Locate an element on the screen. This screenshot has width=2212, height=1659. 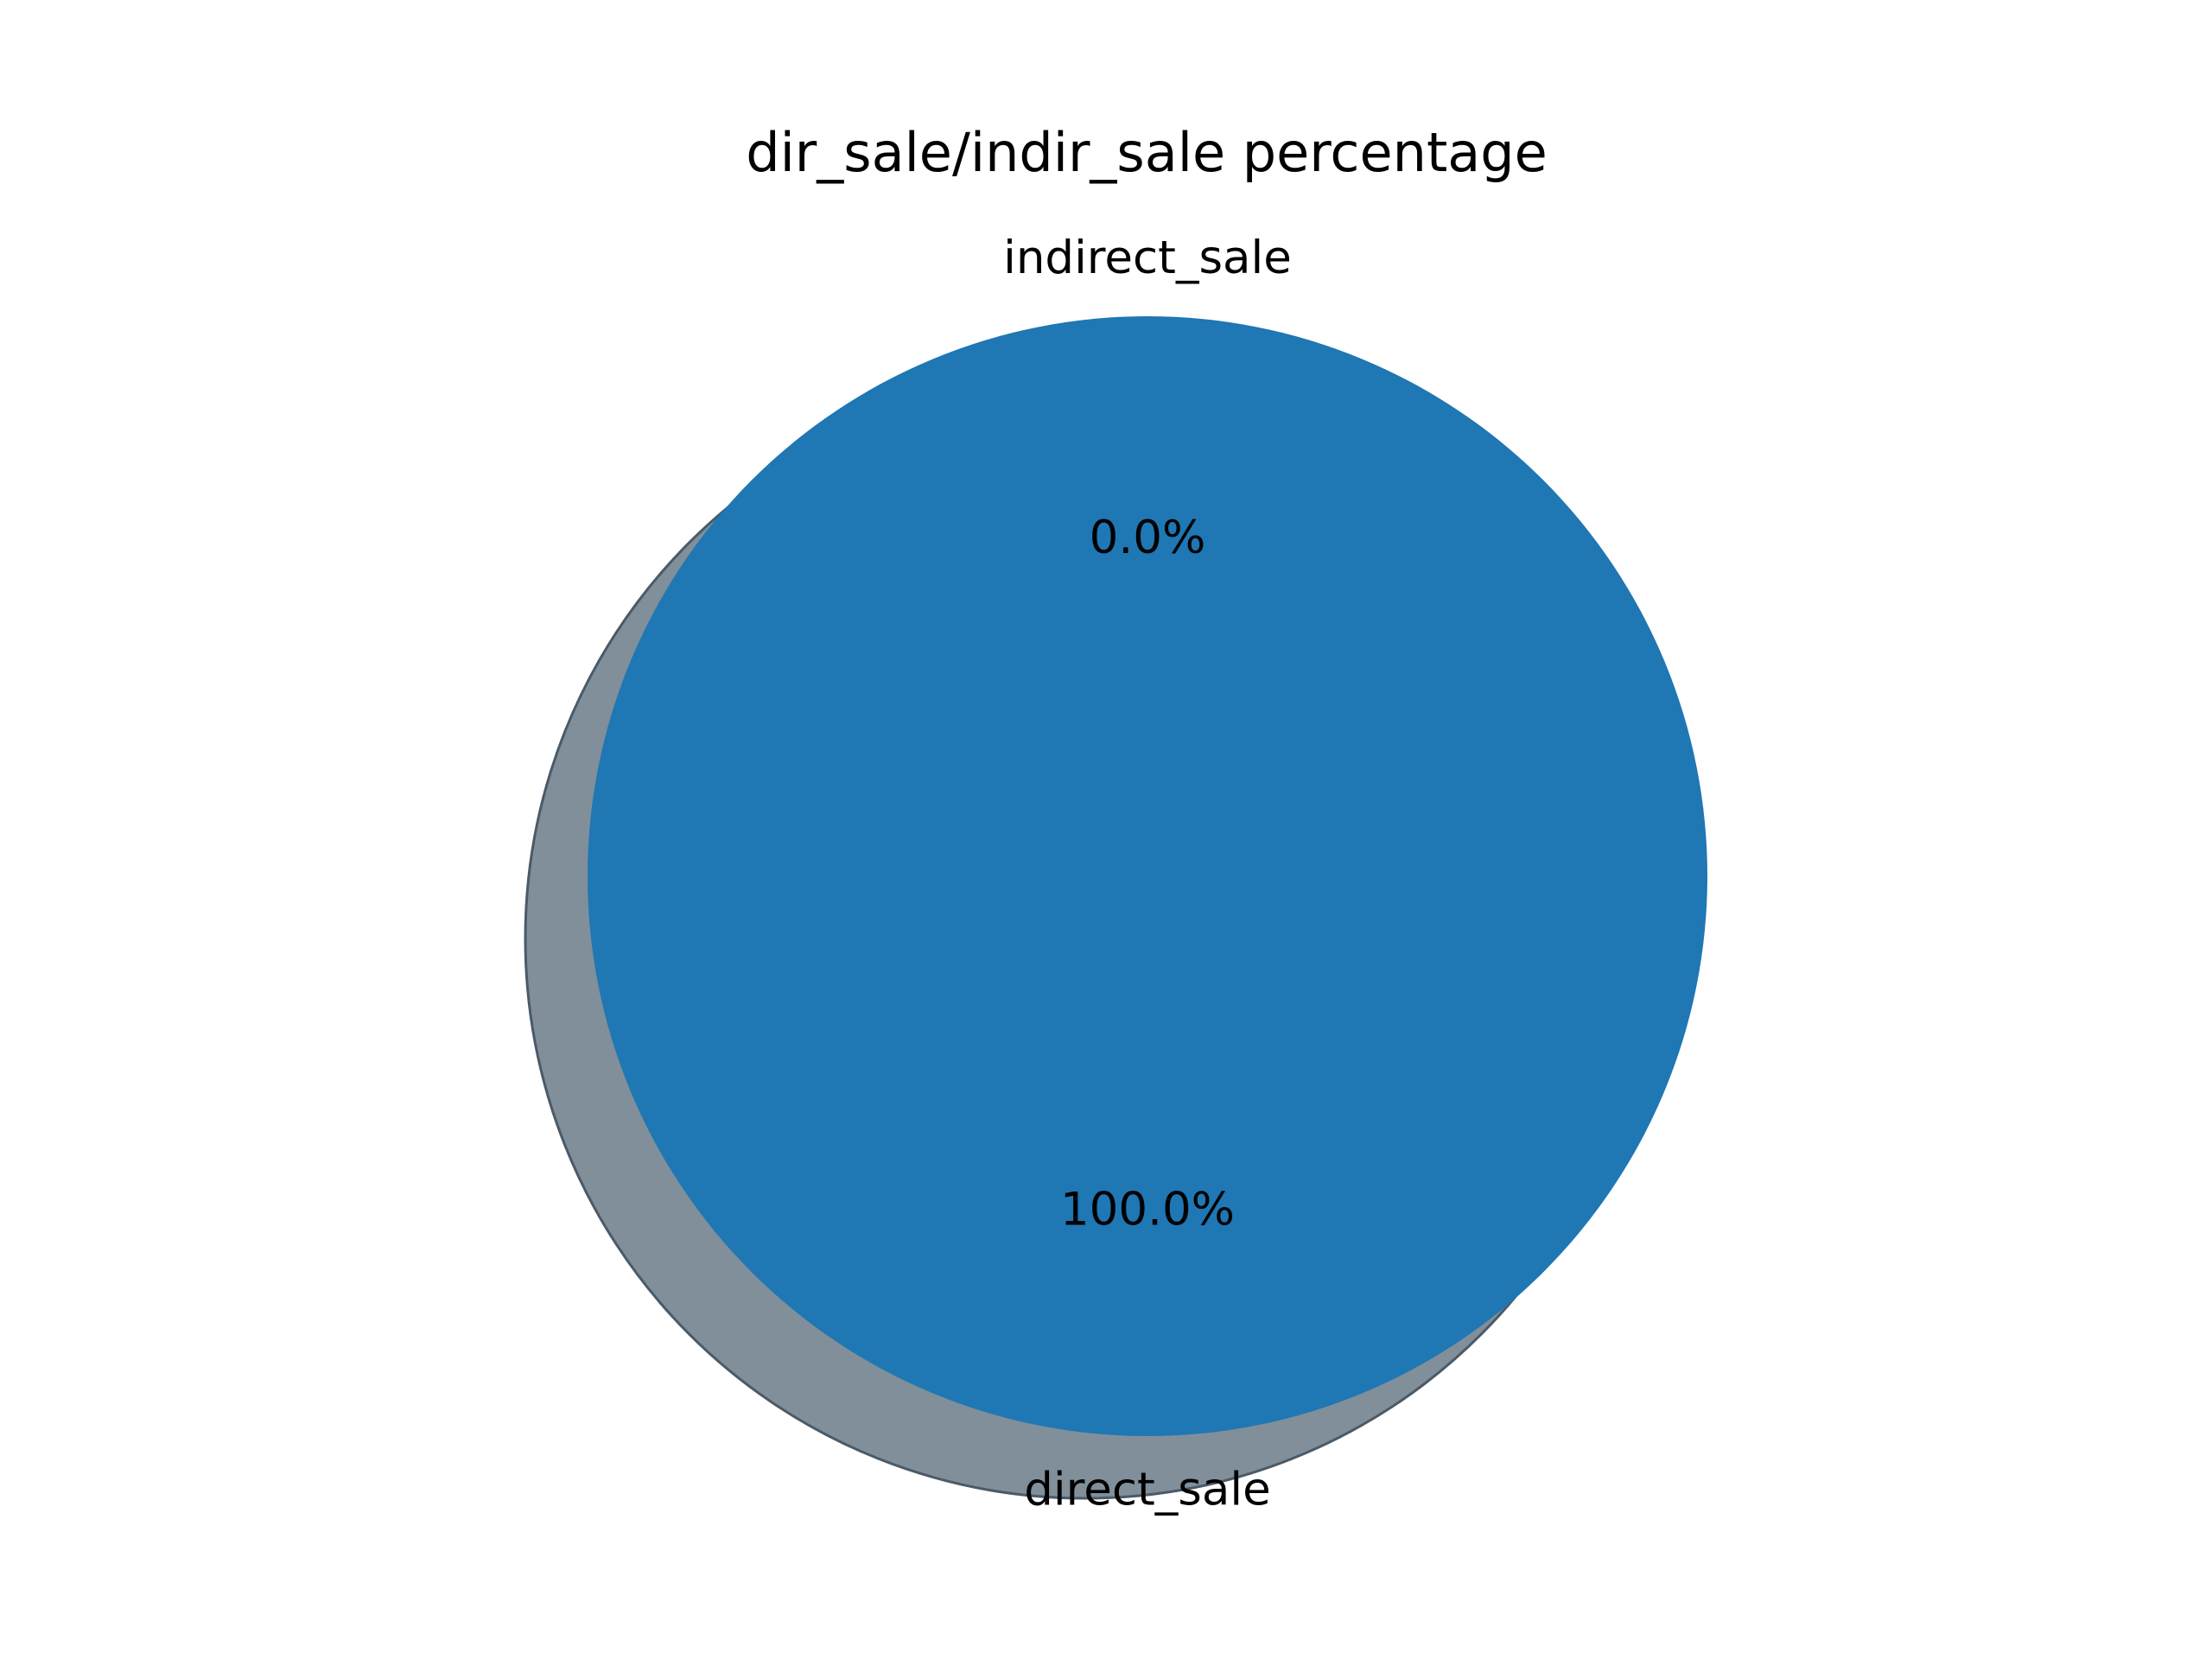
pie-label-layer: indirect_sale 0.0% direct_sale 100.0% is located at coordinates (1147, 874).